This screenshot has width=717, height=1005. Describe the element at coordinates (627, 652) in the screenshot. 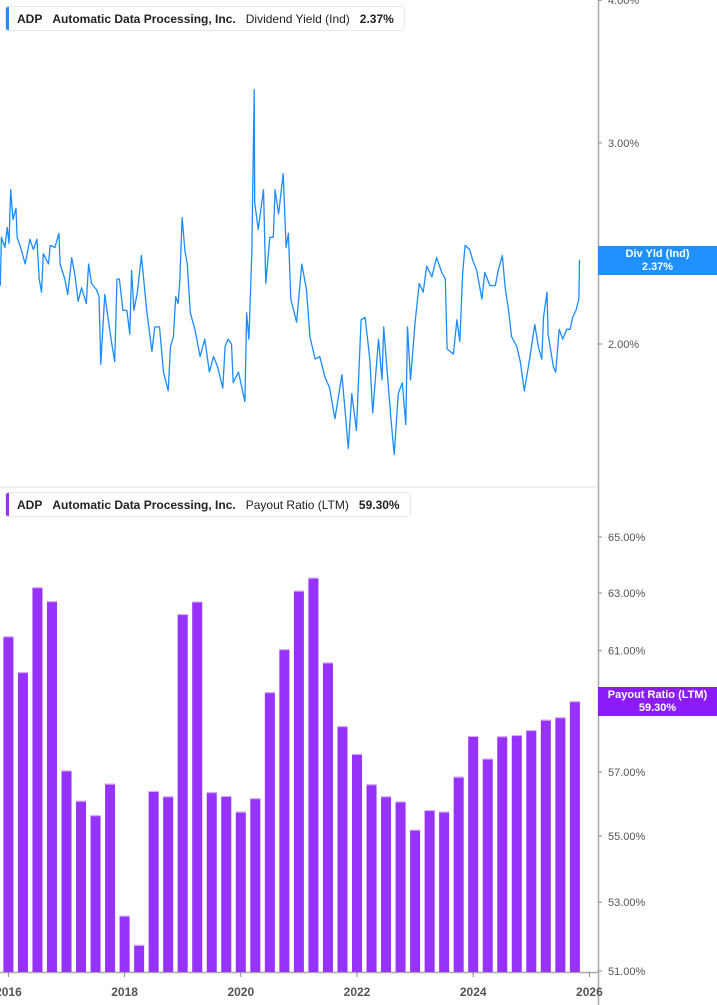

I see `y-tick-label: 61.00%` at that location.